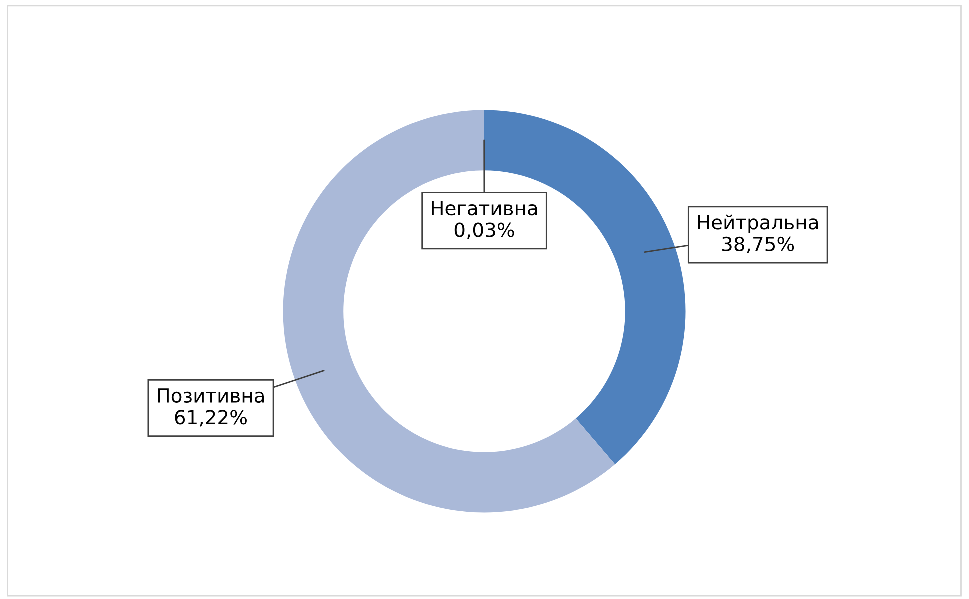 This screenshot has width=969, height=599. I want to click on data-label: 61,22%, so click(211, 418).